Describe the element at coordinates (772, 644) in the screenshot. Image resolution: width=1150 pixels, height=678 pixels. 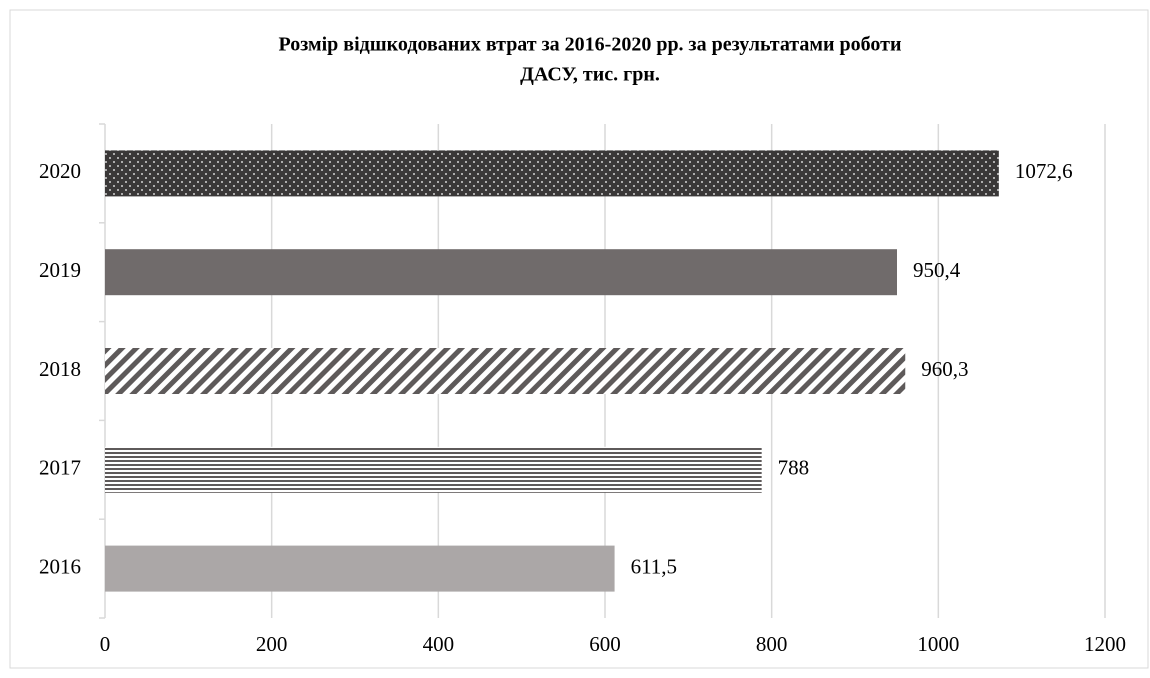
I see `x-tick-label: 800` at that location.